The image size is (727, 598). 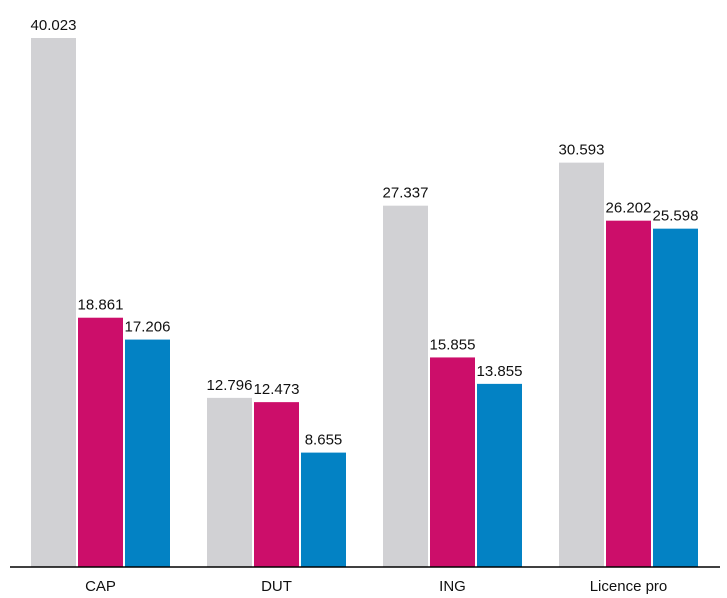 What do you see at coordinates (676, 216) in the screenshot?
I see `value-label: 25.598` at bounding box center [676, 216].